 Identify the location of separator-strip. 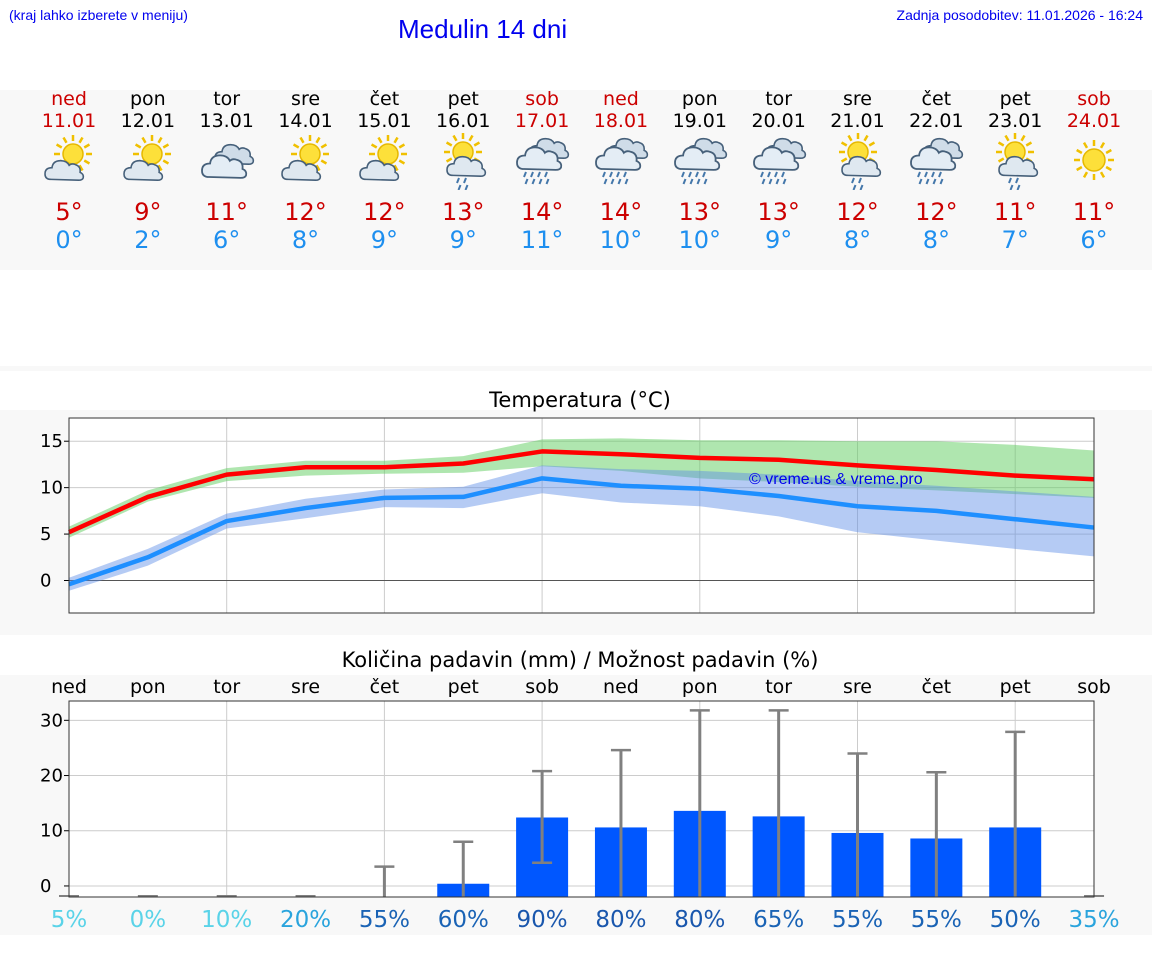
(576, 368).